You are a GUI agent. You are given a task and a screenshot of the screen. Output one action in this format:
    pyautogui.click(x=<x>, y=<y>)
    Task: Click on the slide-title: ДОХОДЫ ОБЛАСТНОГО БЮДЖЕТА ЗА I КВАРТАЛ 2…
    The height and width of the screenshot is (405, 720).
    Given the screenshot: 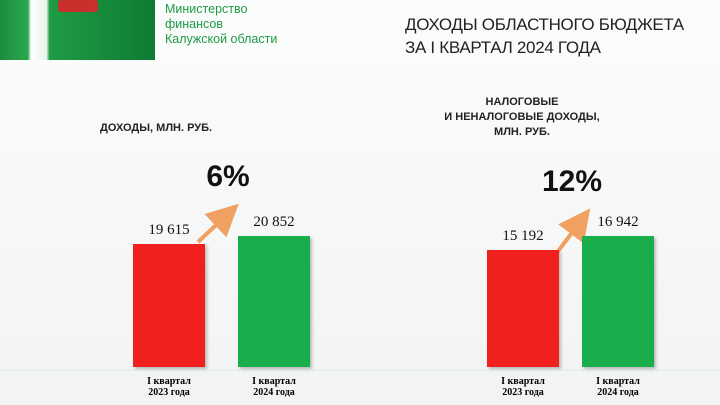 What is the action you would take?
    pyautogui.click(x=544, y=36)
    